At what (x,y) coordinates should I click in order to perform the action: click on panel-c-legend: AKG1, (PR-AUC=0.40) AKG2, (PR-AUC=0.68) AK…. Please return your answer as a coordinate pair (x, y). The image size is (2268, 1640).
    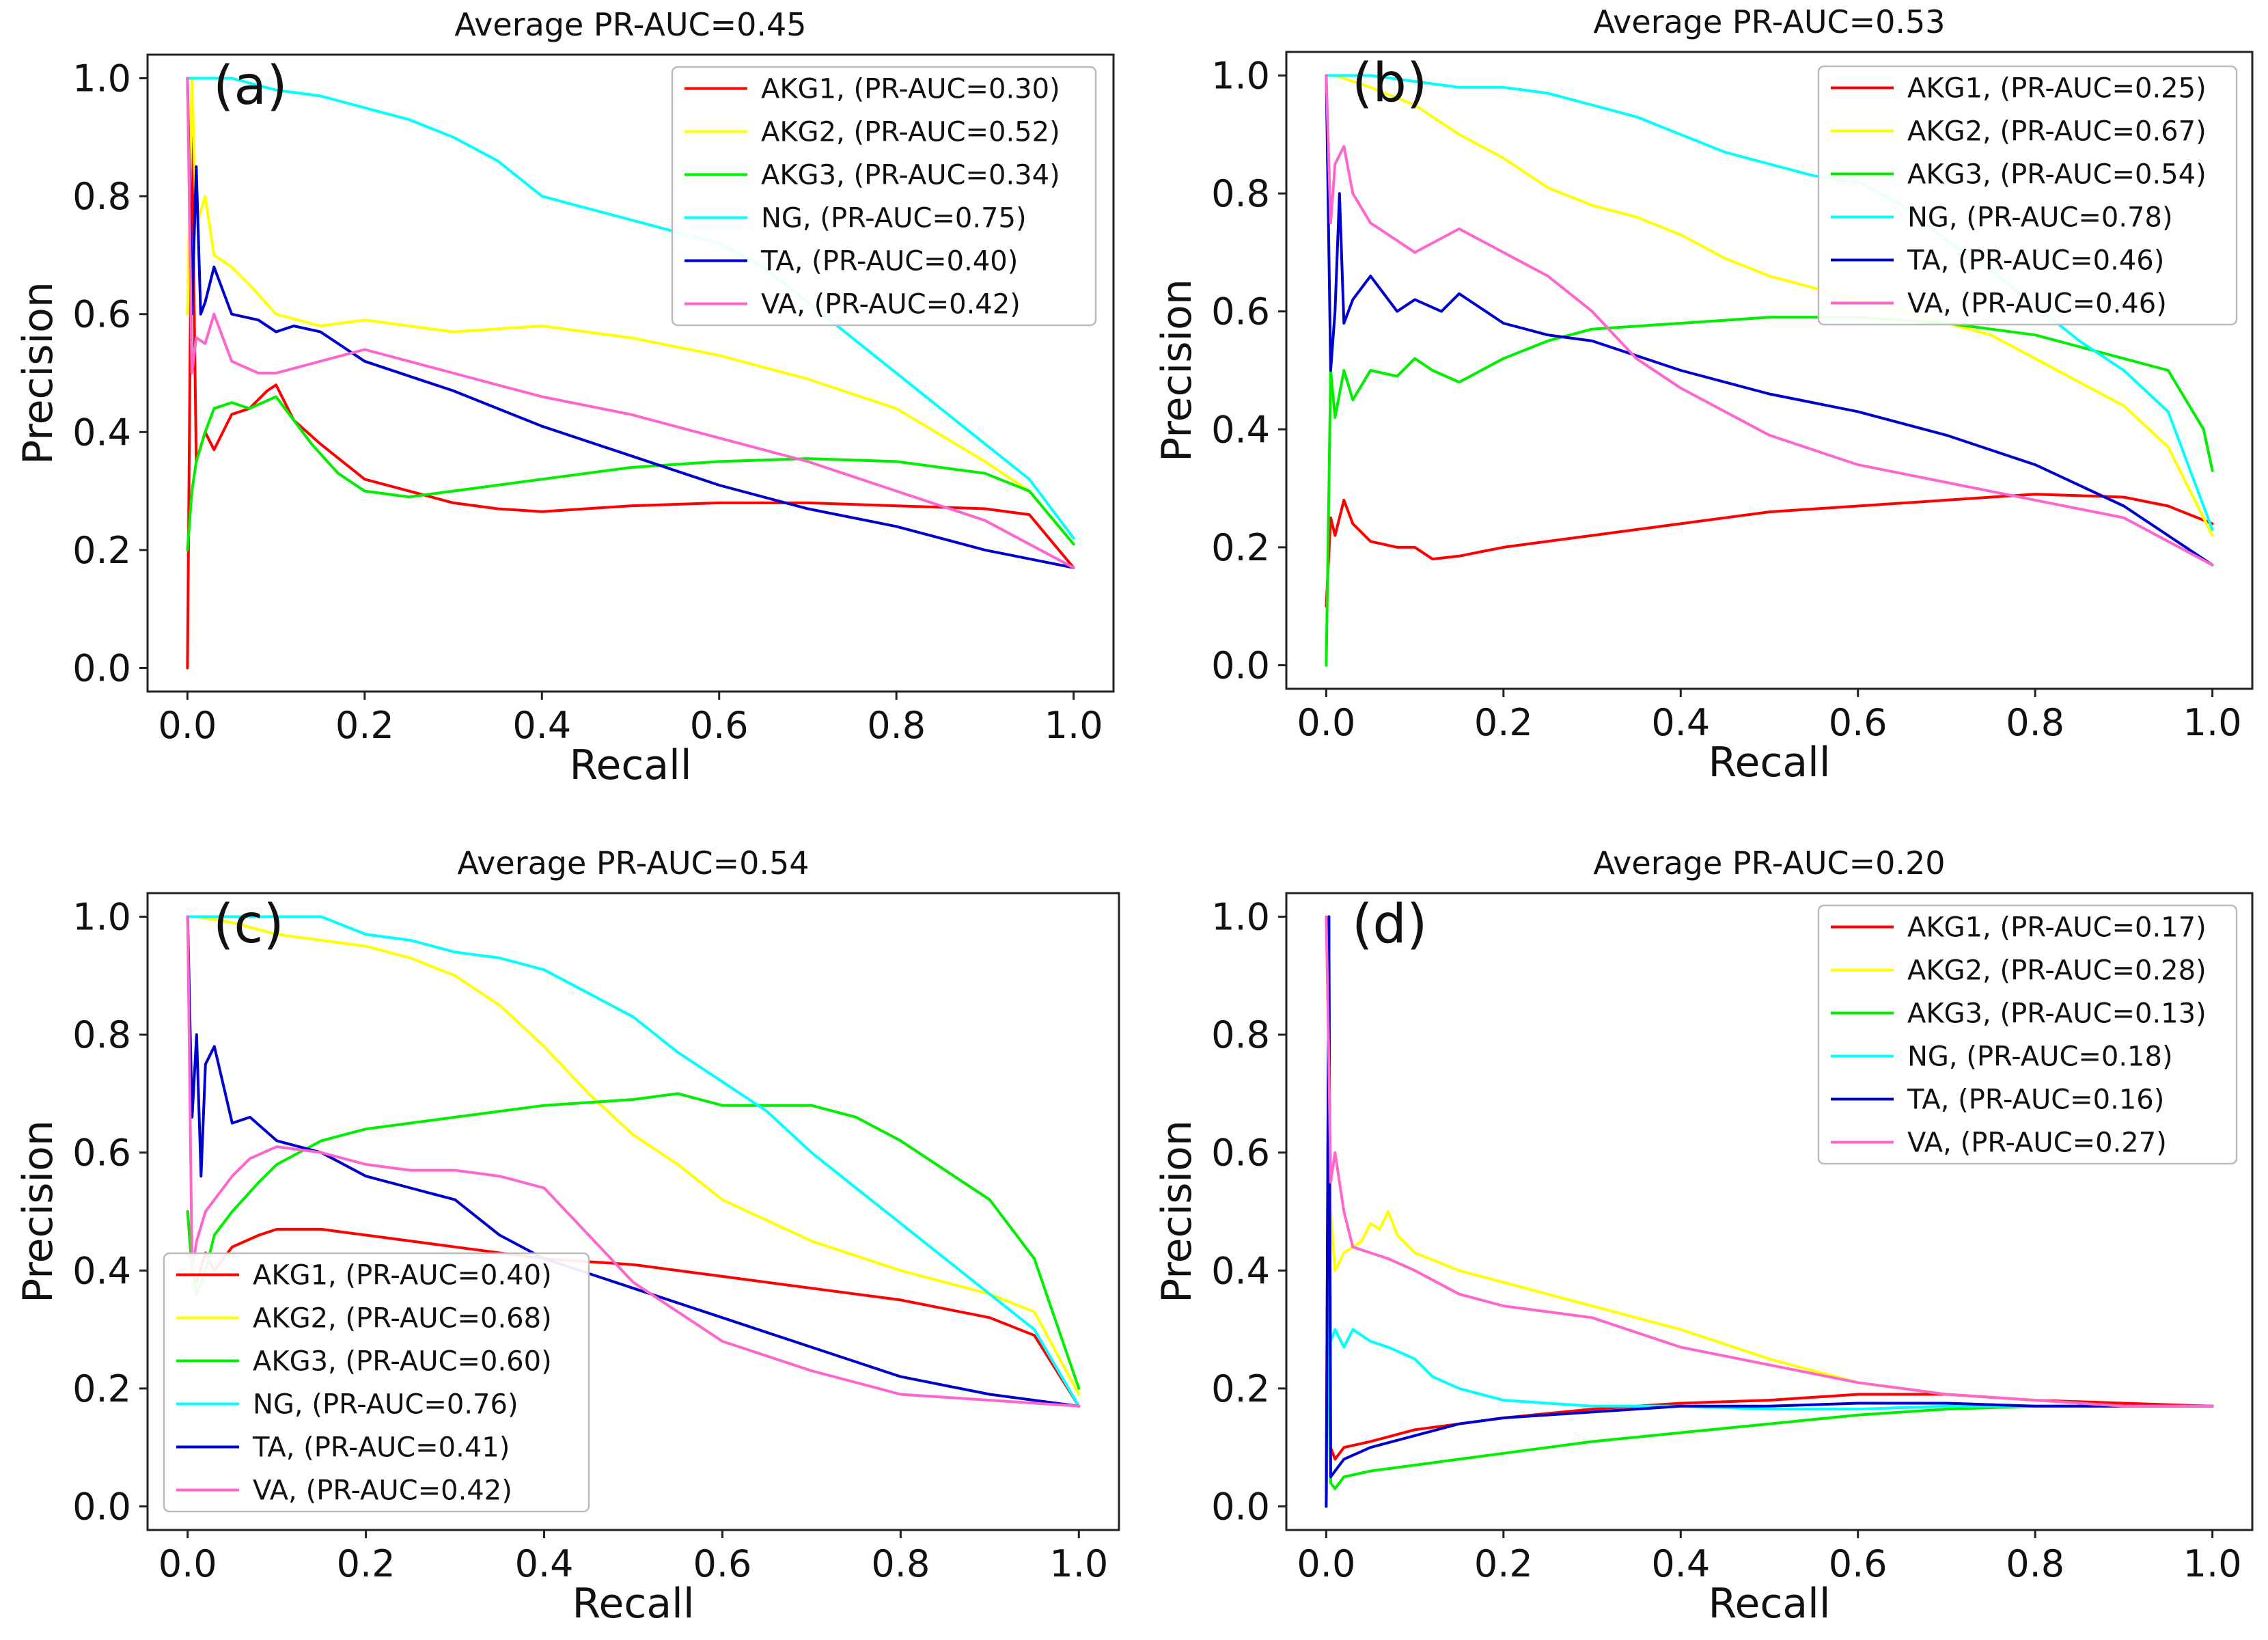
    Looking at the image, I should click on (376, 1382).